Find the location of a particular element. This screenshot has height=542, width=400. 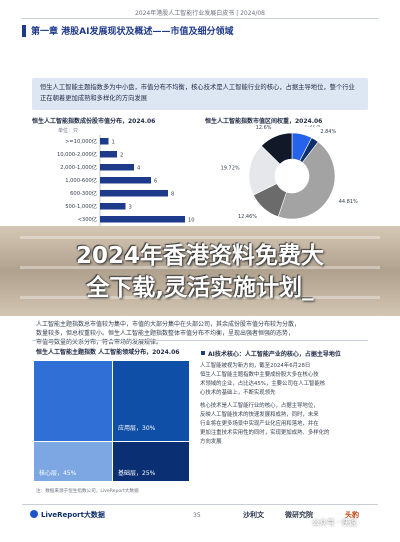

treemap: 应用层，30% 核心层，45% 基础层，25% is located at coordinates (111, 421).